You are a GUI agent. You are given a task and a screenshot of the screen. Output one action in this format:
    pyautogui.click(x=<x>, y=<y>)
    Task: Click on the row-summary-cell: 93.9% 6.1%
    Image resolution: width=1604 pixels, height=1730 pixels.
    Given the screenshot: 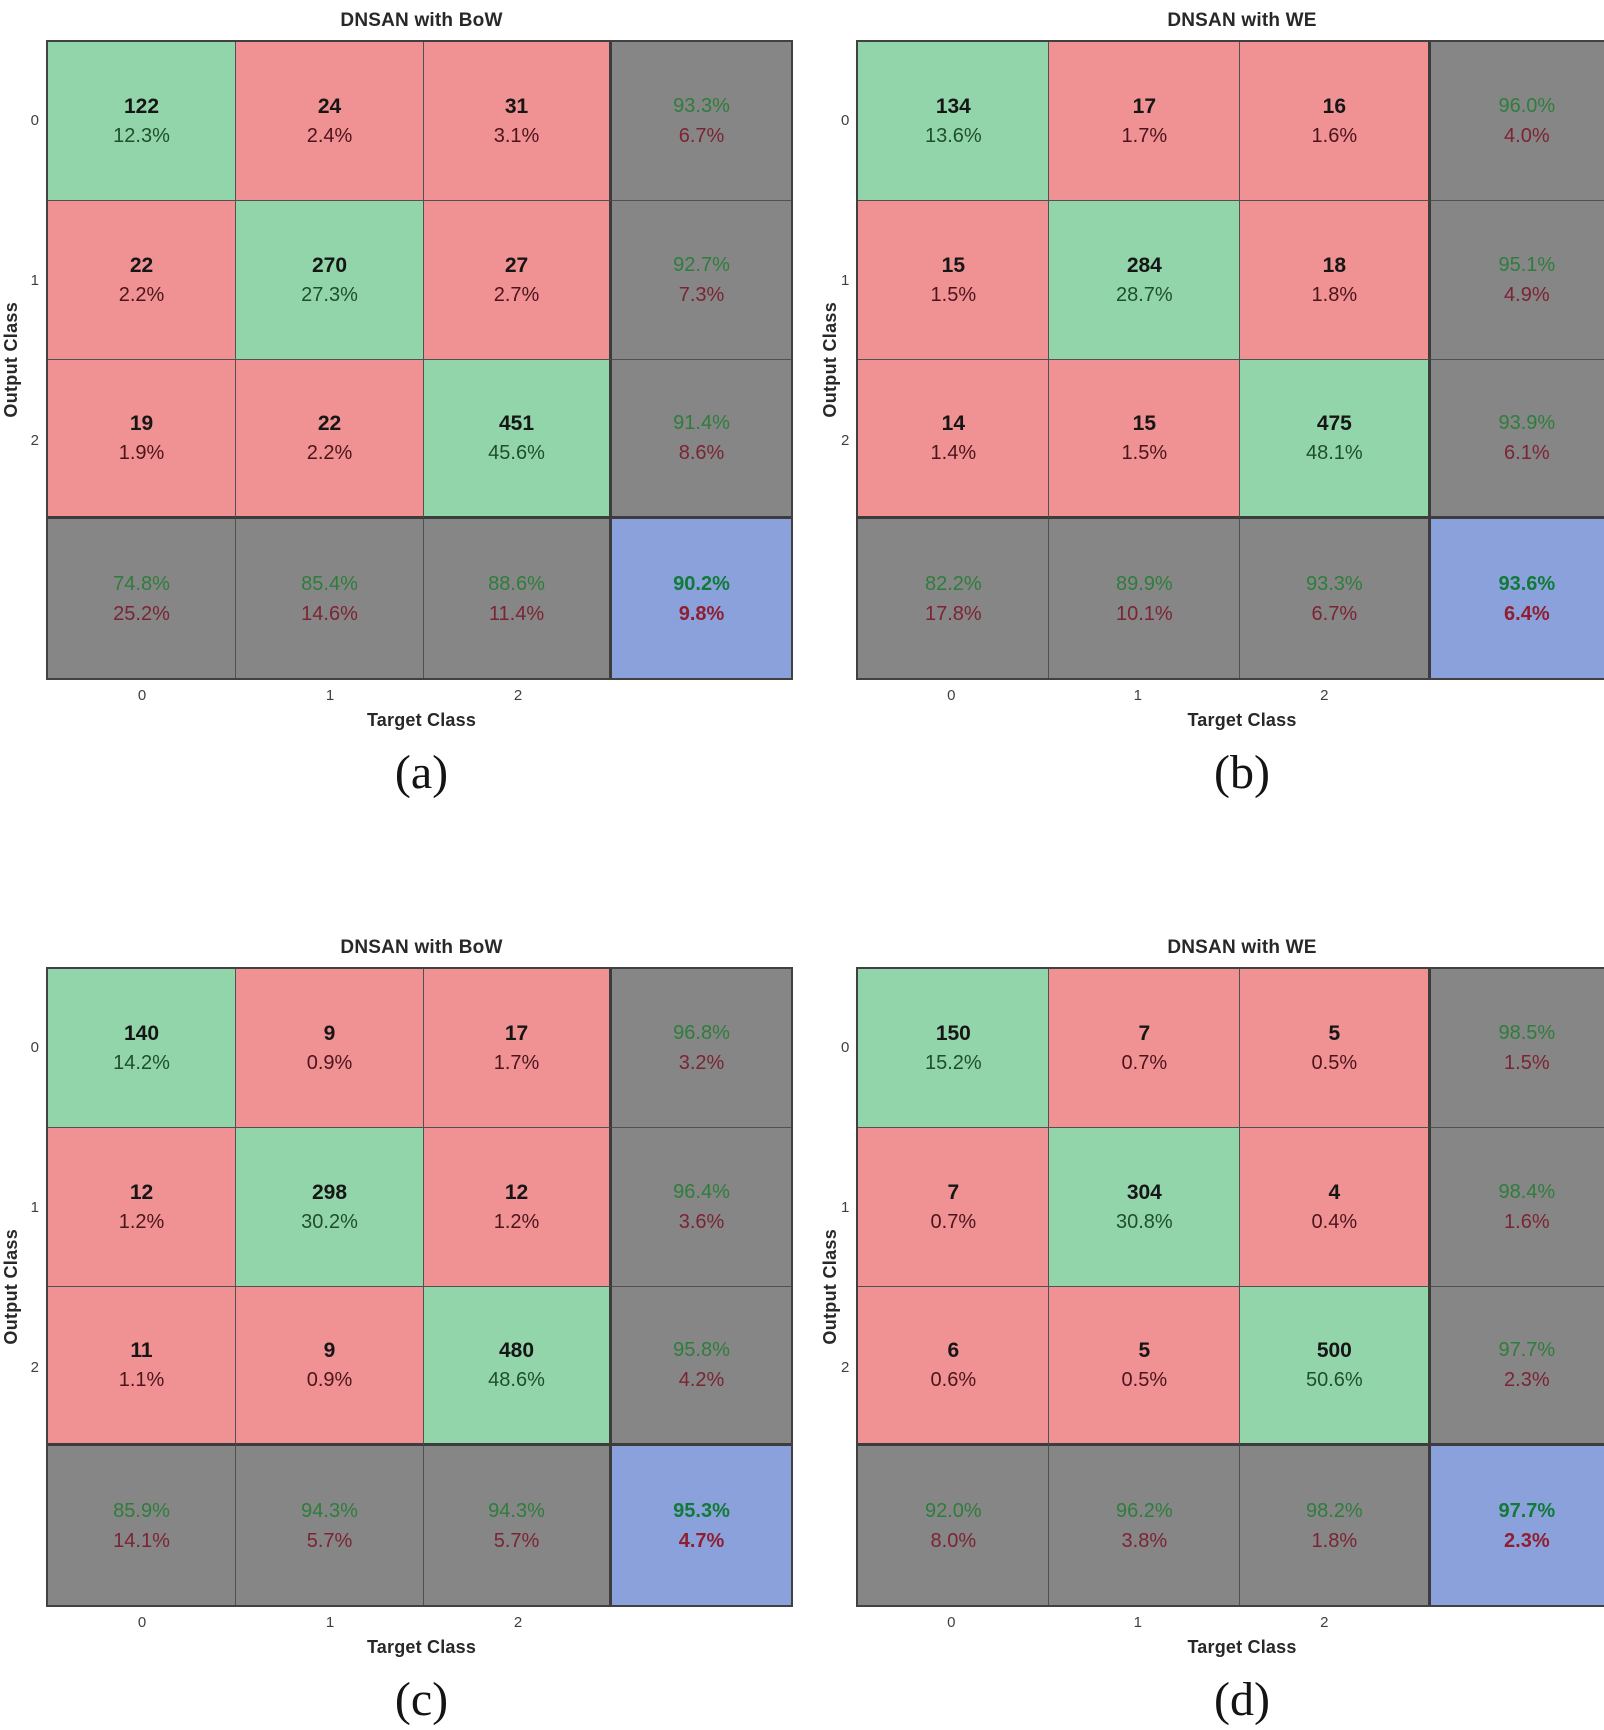 What is the action you would take?
    pyautogui.click(x=1517, y=439)
    